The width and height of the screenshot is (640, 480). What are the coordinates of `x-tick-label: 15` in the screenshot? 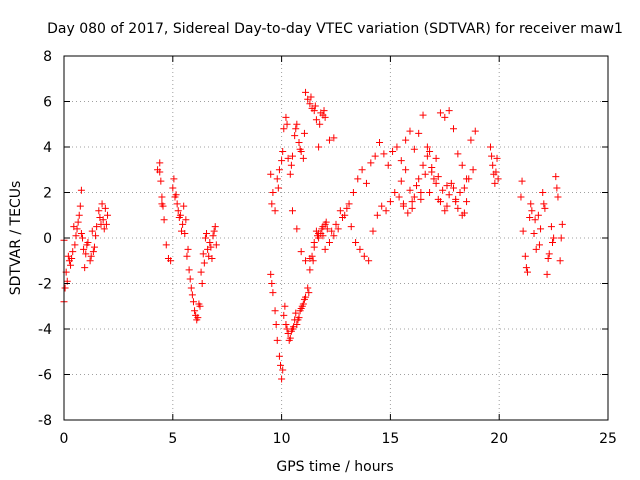 It's located at (390, 439).